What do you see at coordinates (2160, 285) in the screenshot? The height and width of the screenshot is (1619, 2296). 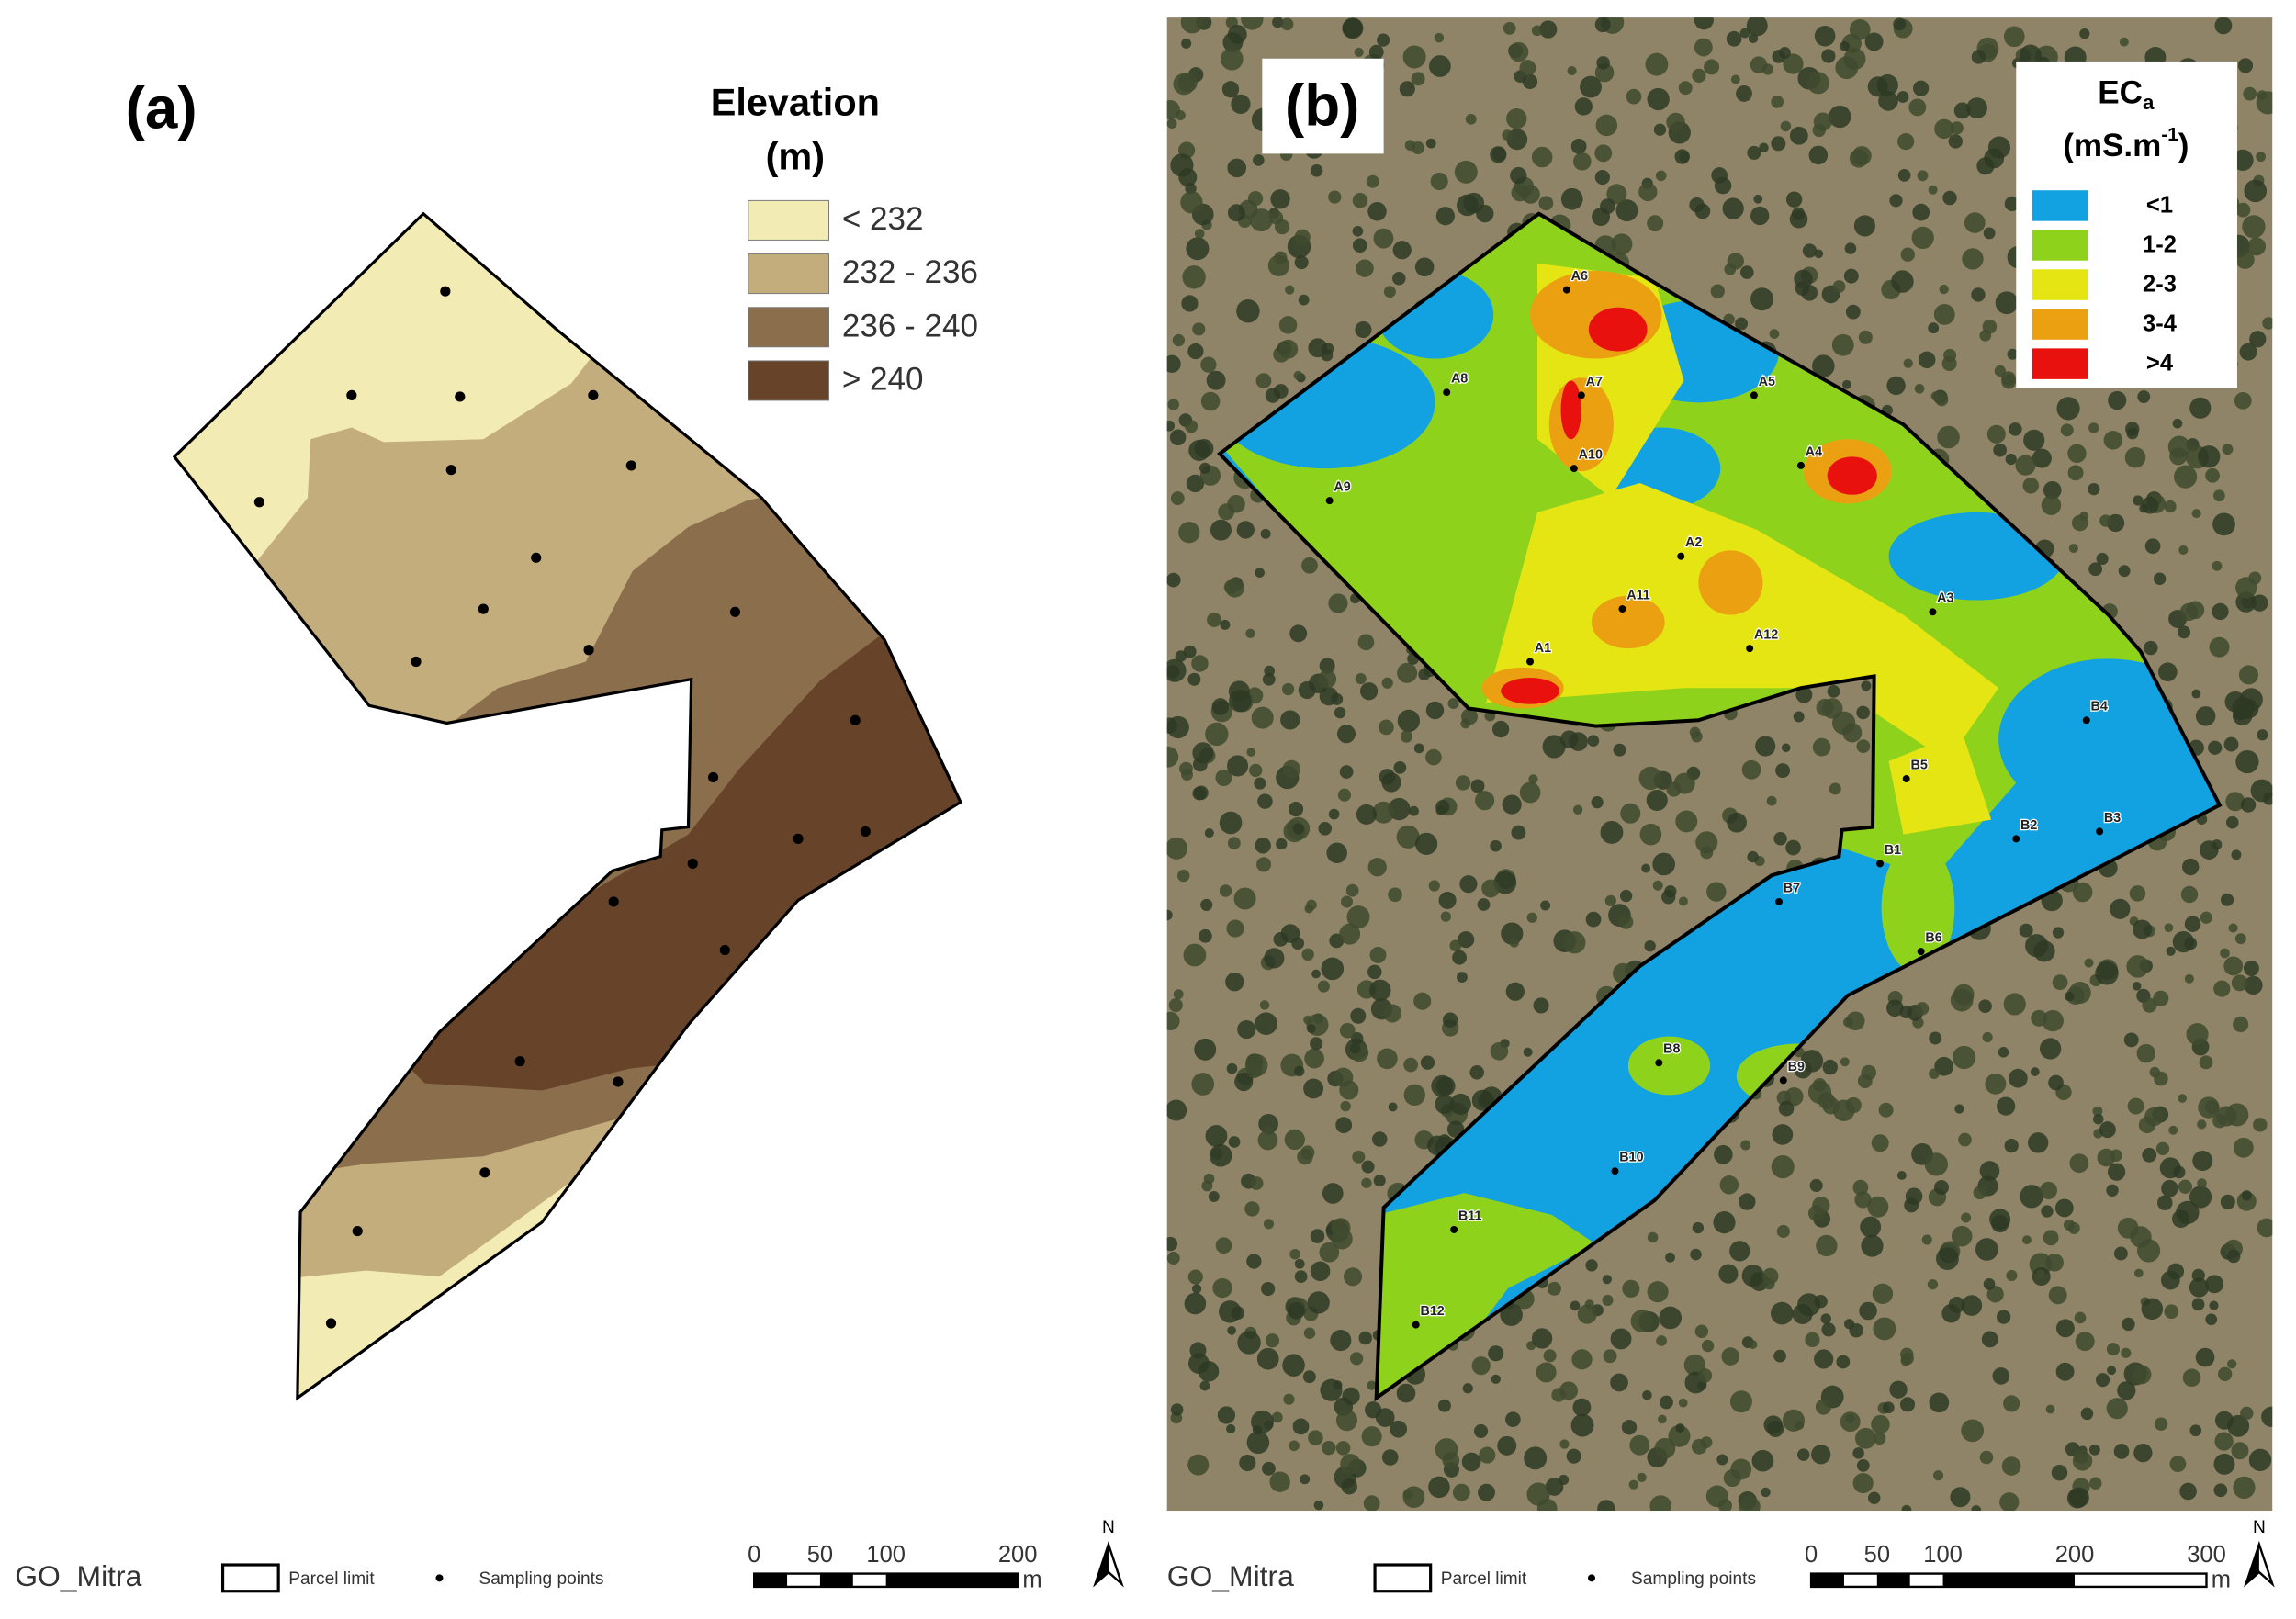 I see `legend-label: 2-3` at bounding box center [2160, 285].